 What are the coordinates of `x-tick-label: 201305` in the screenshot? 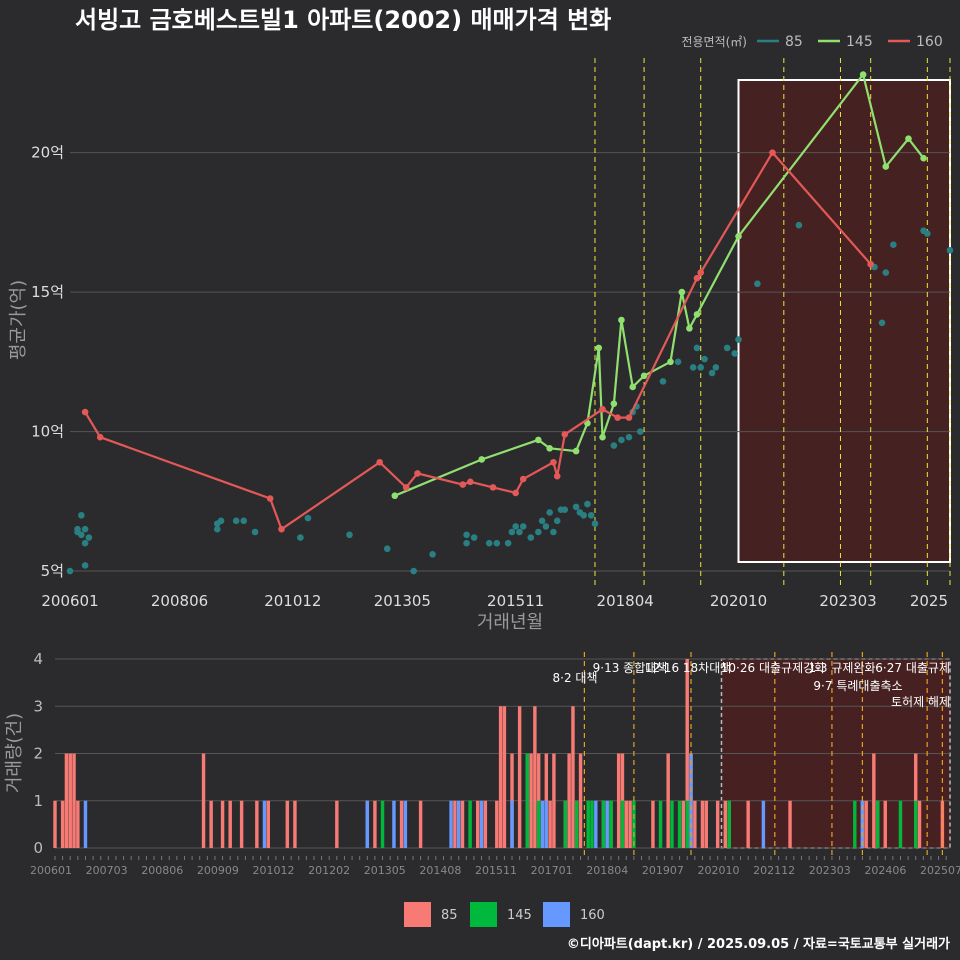 It's located at (402, 601).